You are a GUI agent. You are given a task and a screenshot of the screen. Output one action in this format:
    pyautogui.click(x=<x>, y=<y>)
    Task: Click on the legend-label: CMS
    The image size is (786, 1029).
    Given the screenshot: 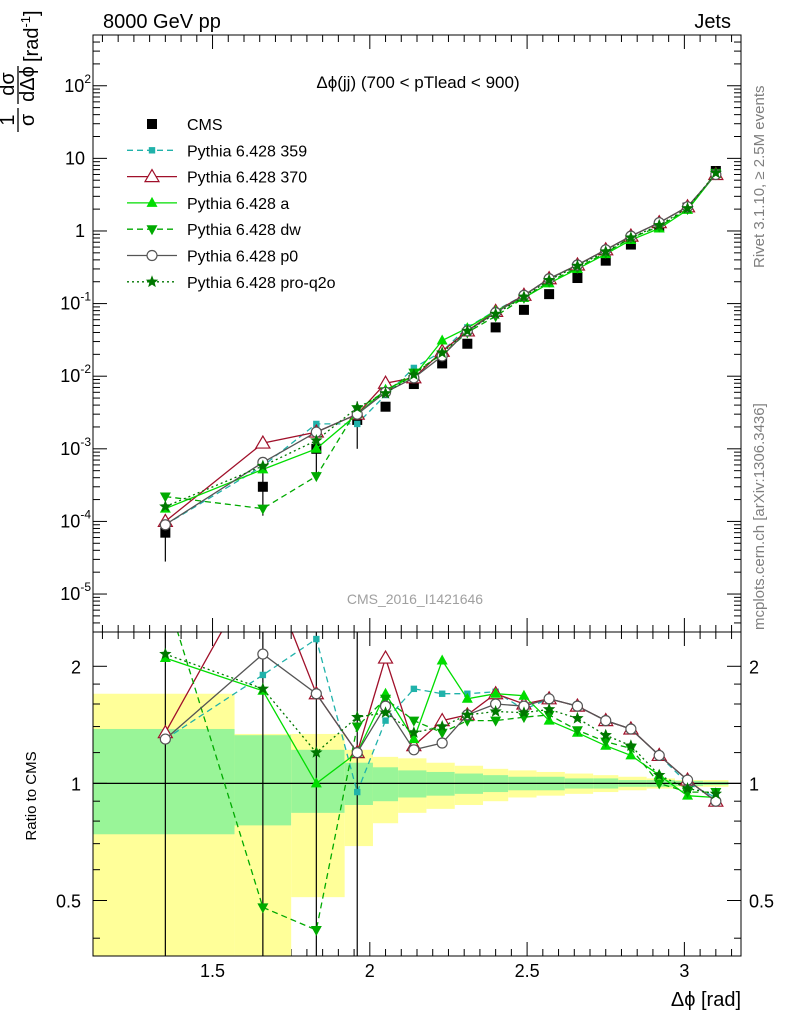 What is the action you would take?
    pyautogui.click(x=205, y=125)
    